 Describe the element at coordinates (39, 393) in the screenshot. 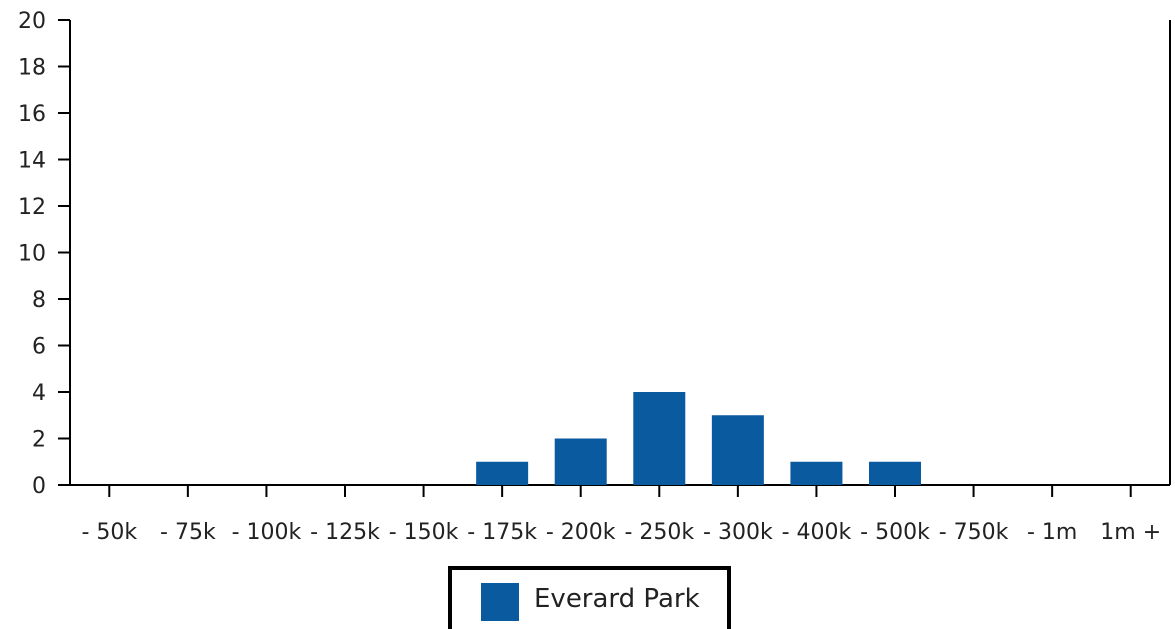

I see `y-tick-label: 4` at that location.